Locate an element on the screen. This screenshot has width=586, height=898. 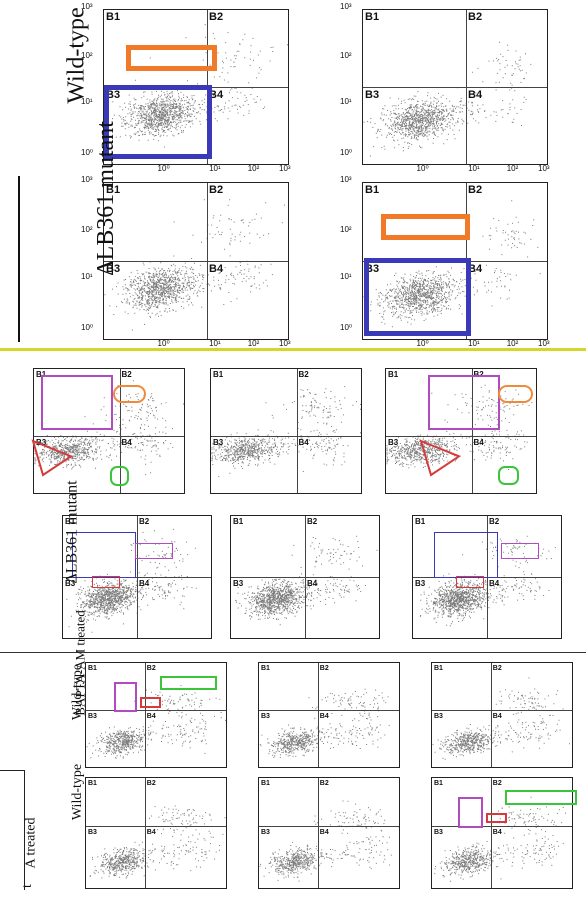
row-label-wildtype-a: Wild-type is located at coordinates (76, 55).